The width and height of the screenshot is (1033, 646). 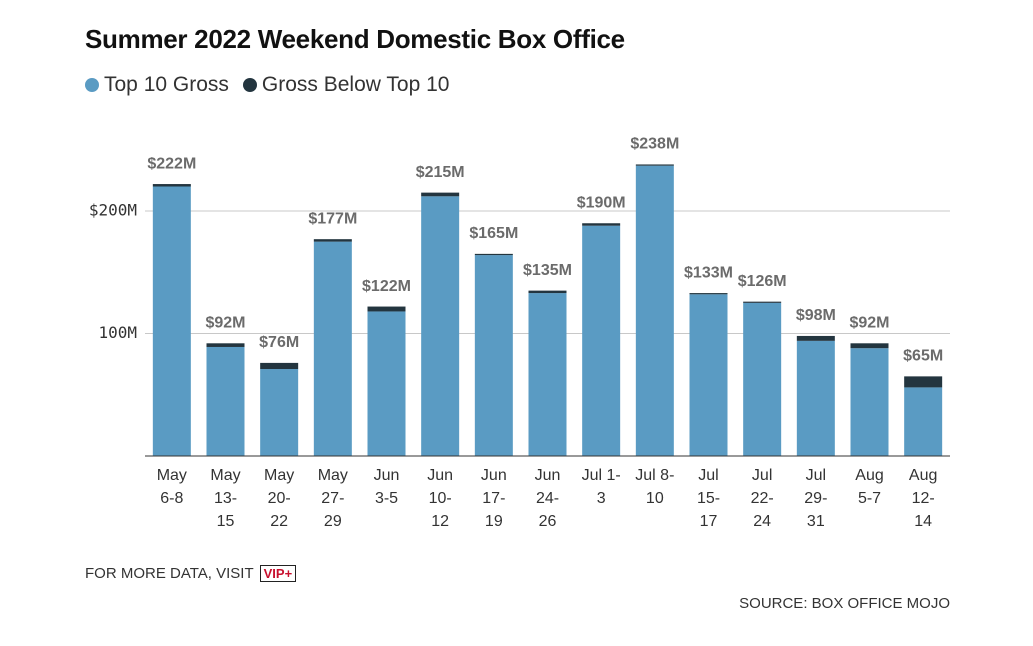 What do you see at coordinates (278, 573) in the screenshot?
I see `vip-badge: VIP+` at bounding box center [278, 573].